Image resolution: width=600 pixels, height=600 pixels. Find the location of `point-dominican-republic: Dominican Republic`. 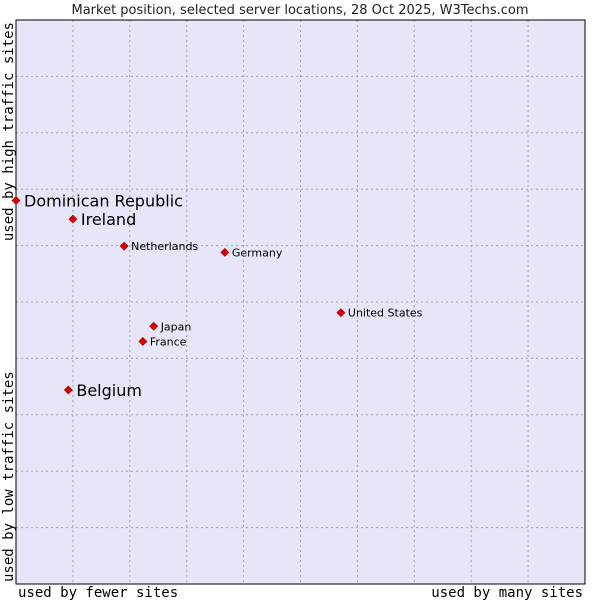

point-dominican-republic: Dominican Republic is located at coordinates (97, 200).